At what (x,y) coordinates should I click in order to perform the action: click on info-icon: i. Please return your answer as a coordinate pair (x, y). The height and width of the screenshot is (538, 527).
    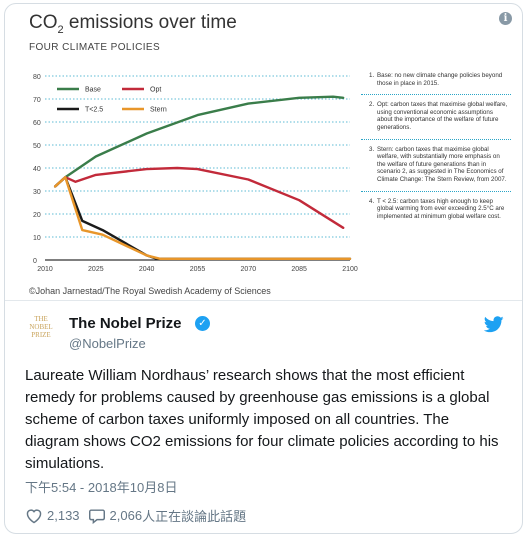
    Looking at the image, I should click on (505, 18).